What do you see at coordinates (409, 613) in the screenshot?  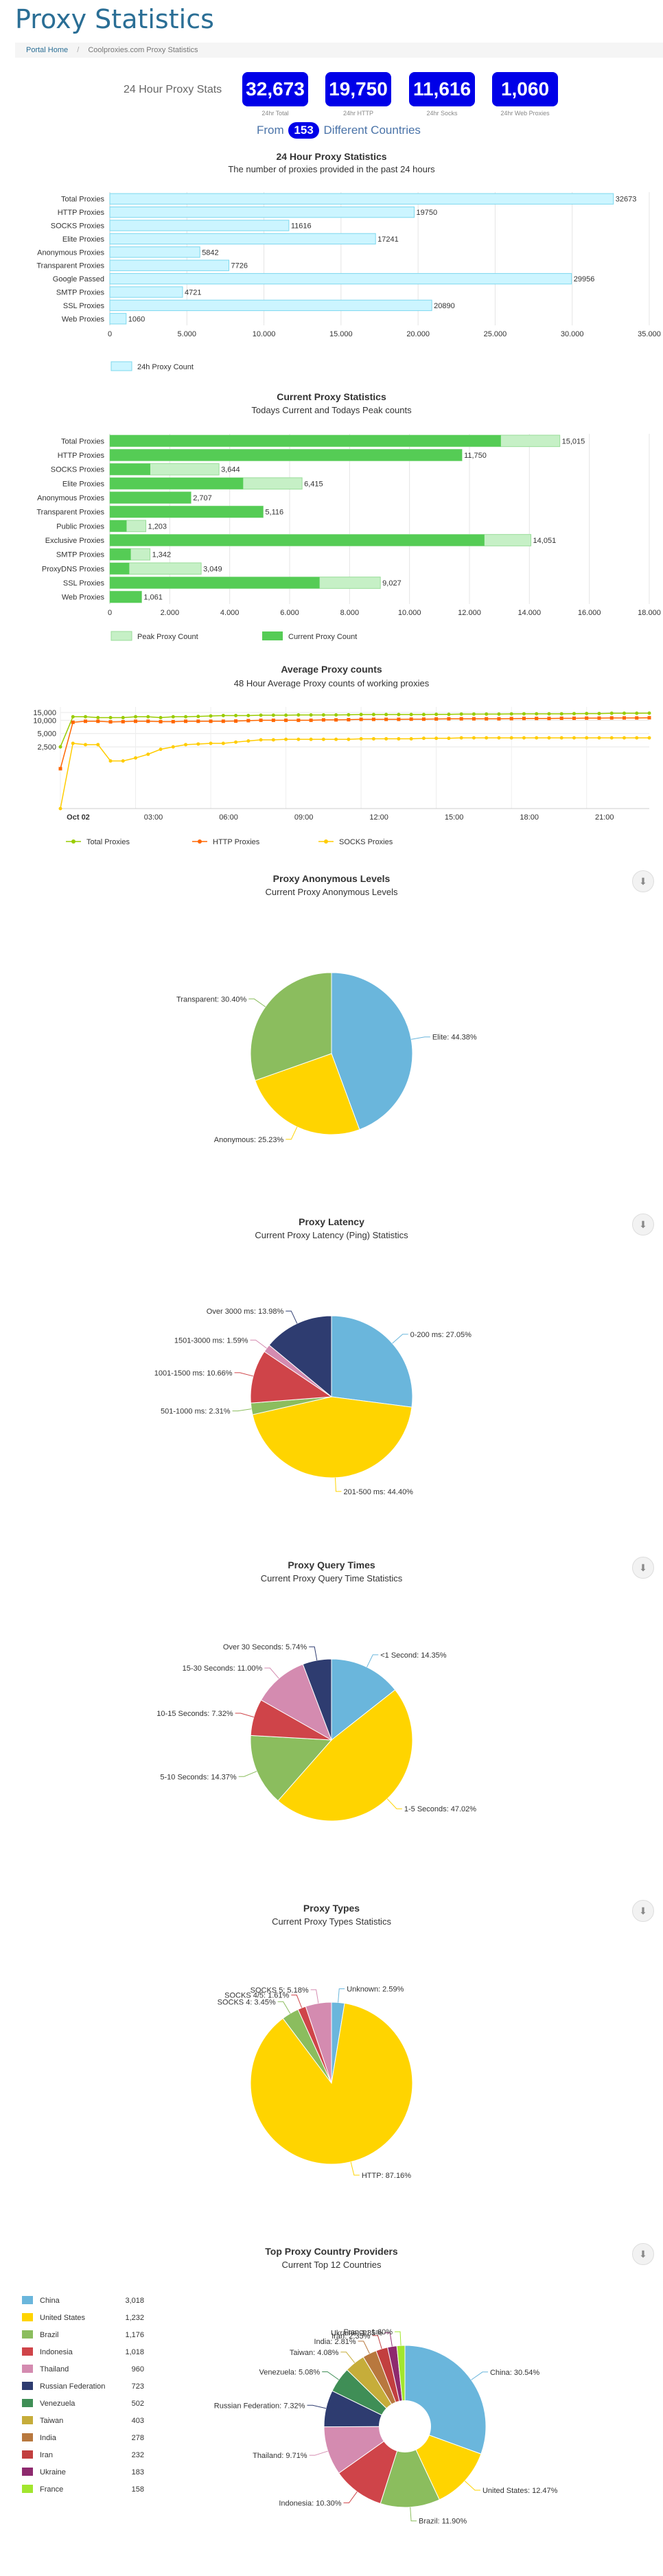 I see `chart2-tick-label: 10.000` at bounding box center [409, 613].